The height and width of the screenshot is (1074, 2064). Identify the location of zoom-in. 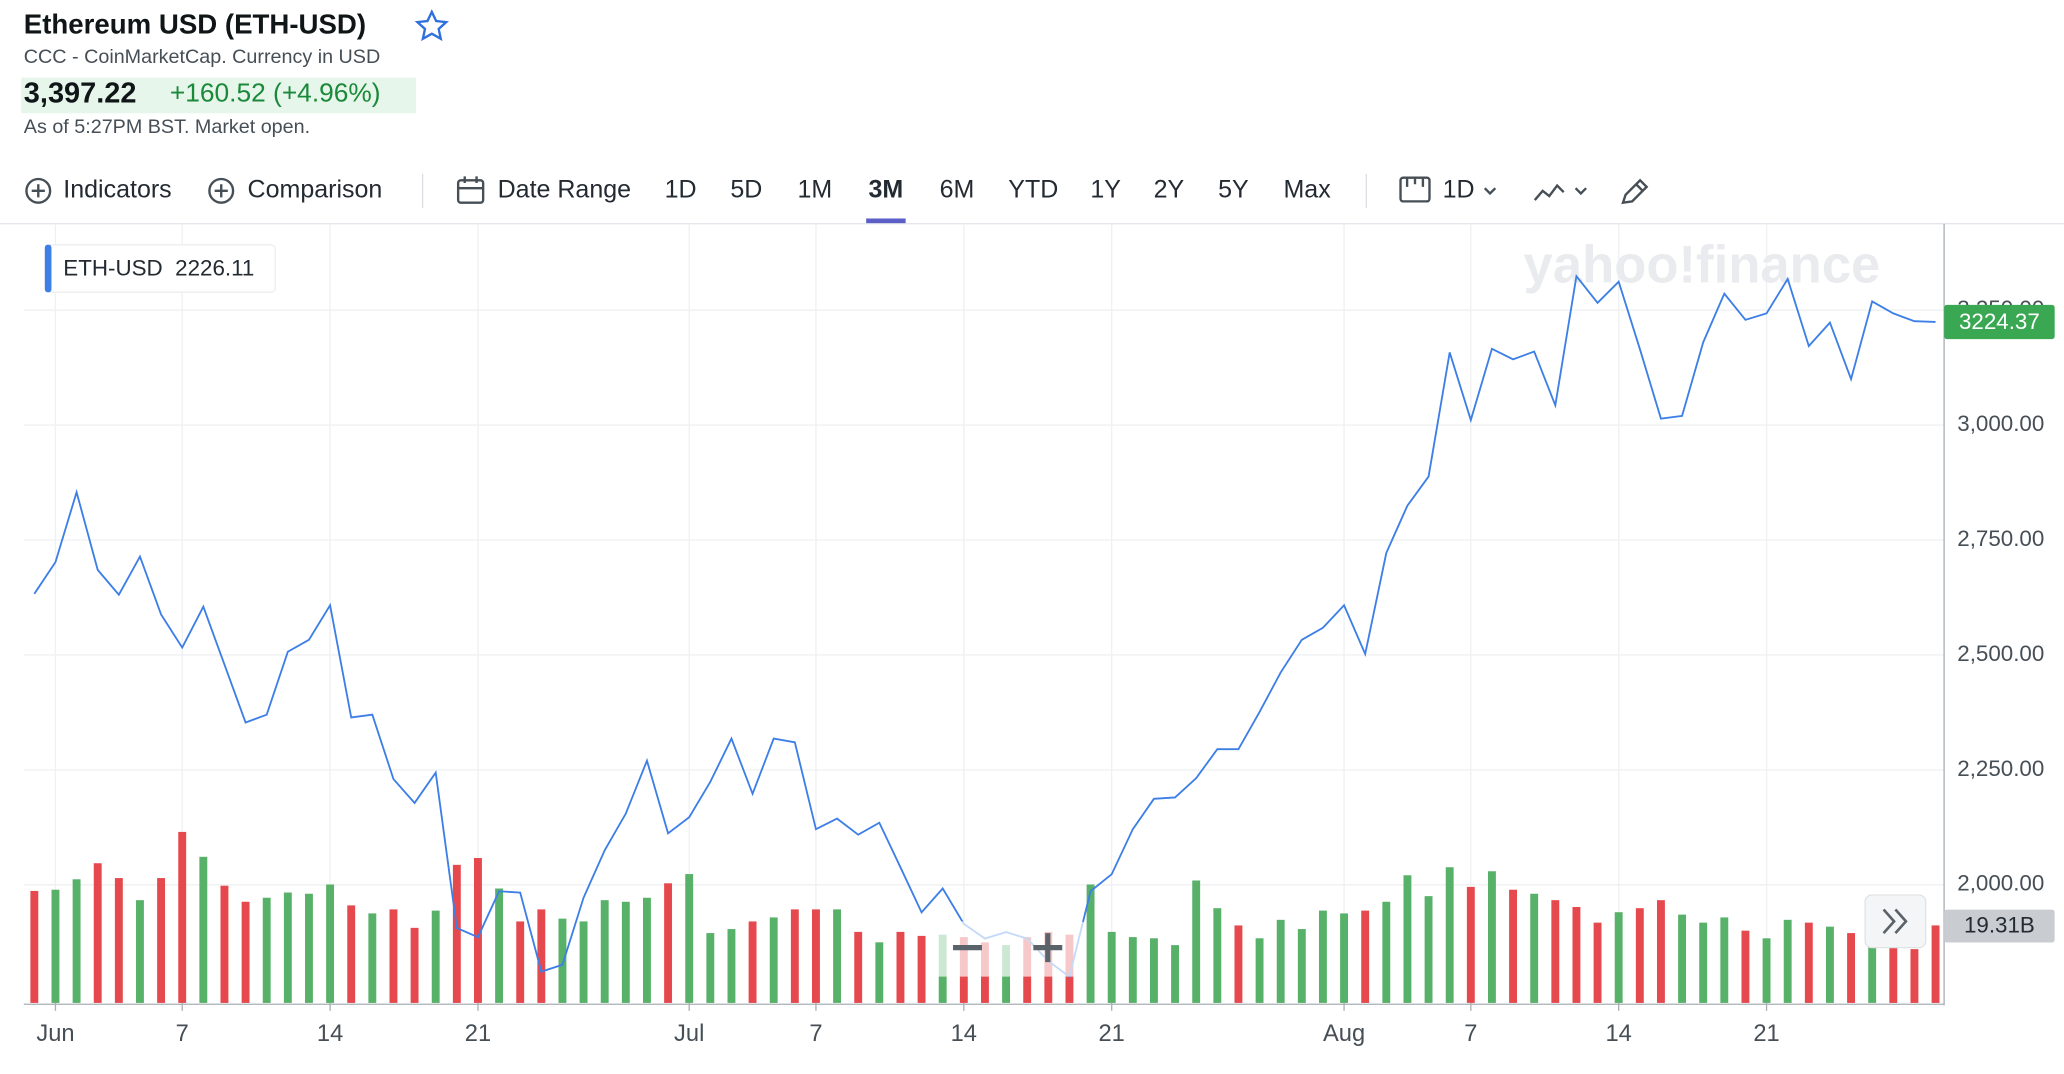
(1048, 948).